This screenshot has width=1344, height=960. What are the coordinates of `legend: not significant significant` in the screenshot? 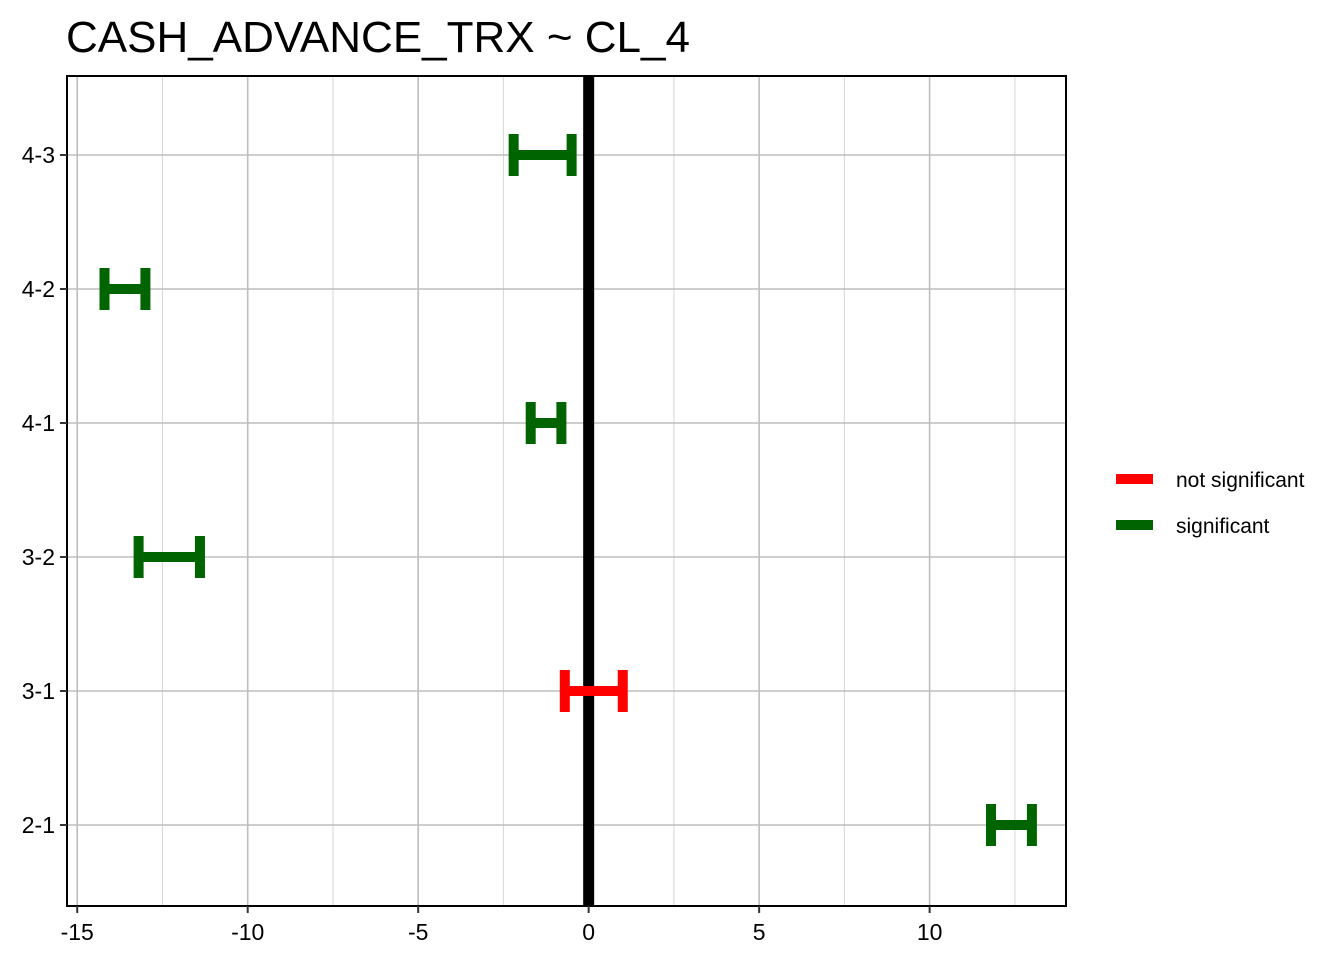 It's located at (1210, 503).